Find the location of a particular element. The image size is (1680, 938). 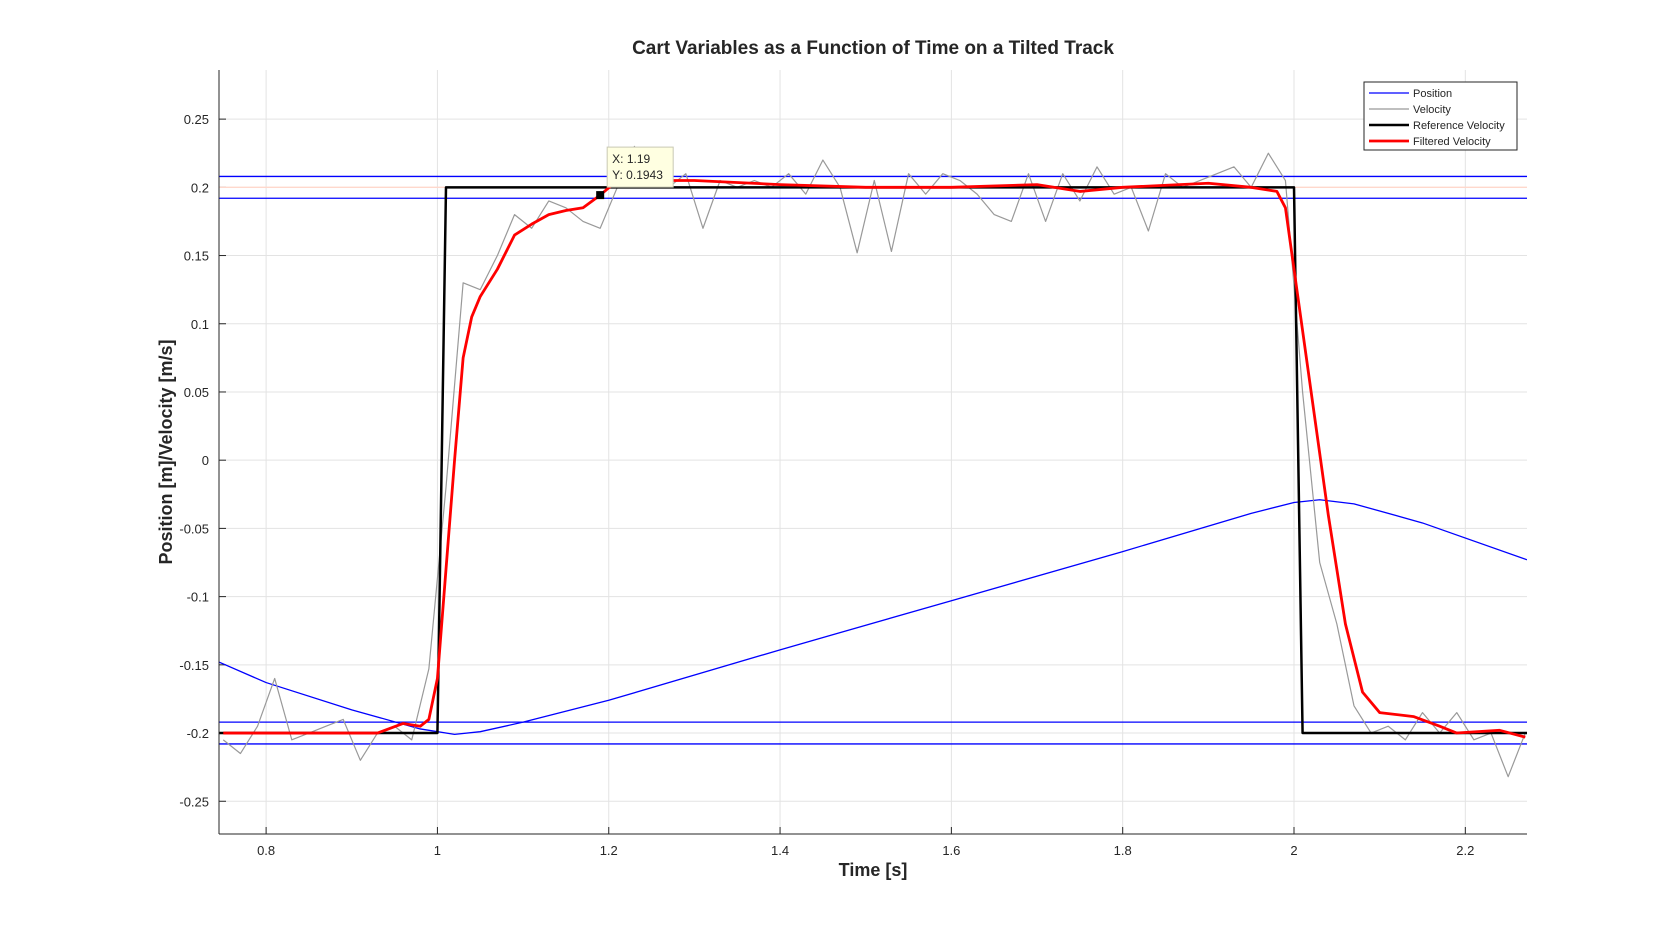

y-tick-label: -0.05 is located at coordinates (194, 528).